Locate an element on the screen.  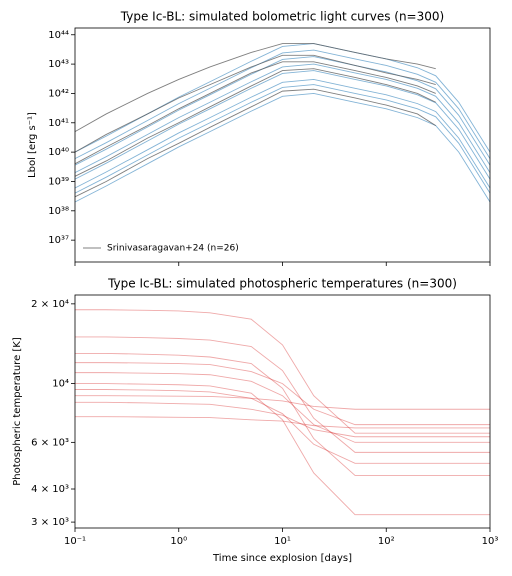
y-tick-label: 10⁴⁴ is located at coordinates (58, 35).